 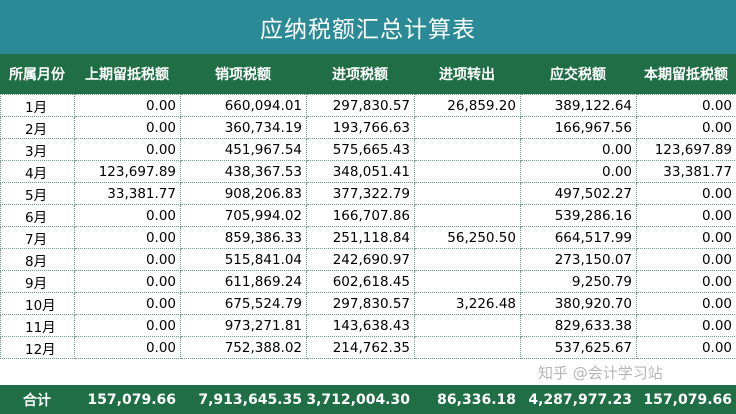 What do you see at coordinates (580, 399) in the screenshot?
I see `total-tax-payable: 4,287,977.23` at bounding box center [580, 399].